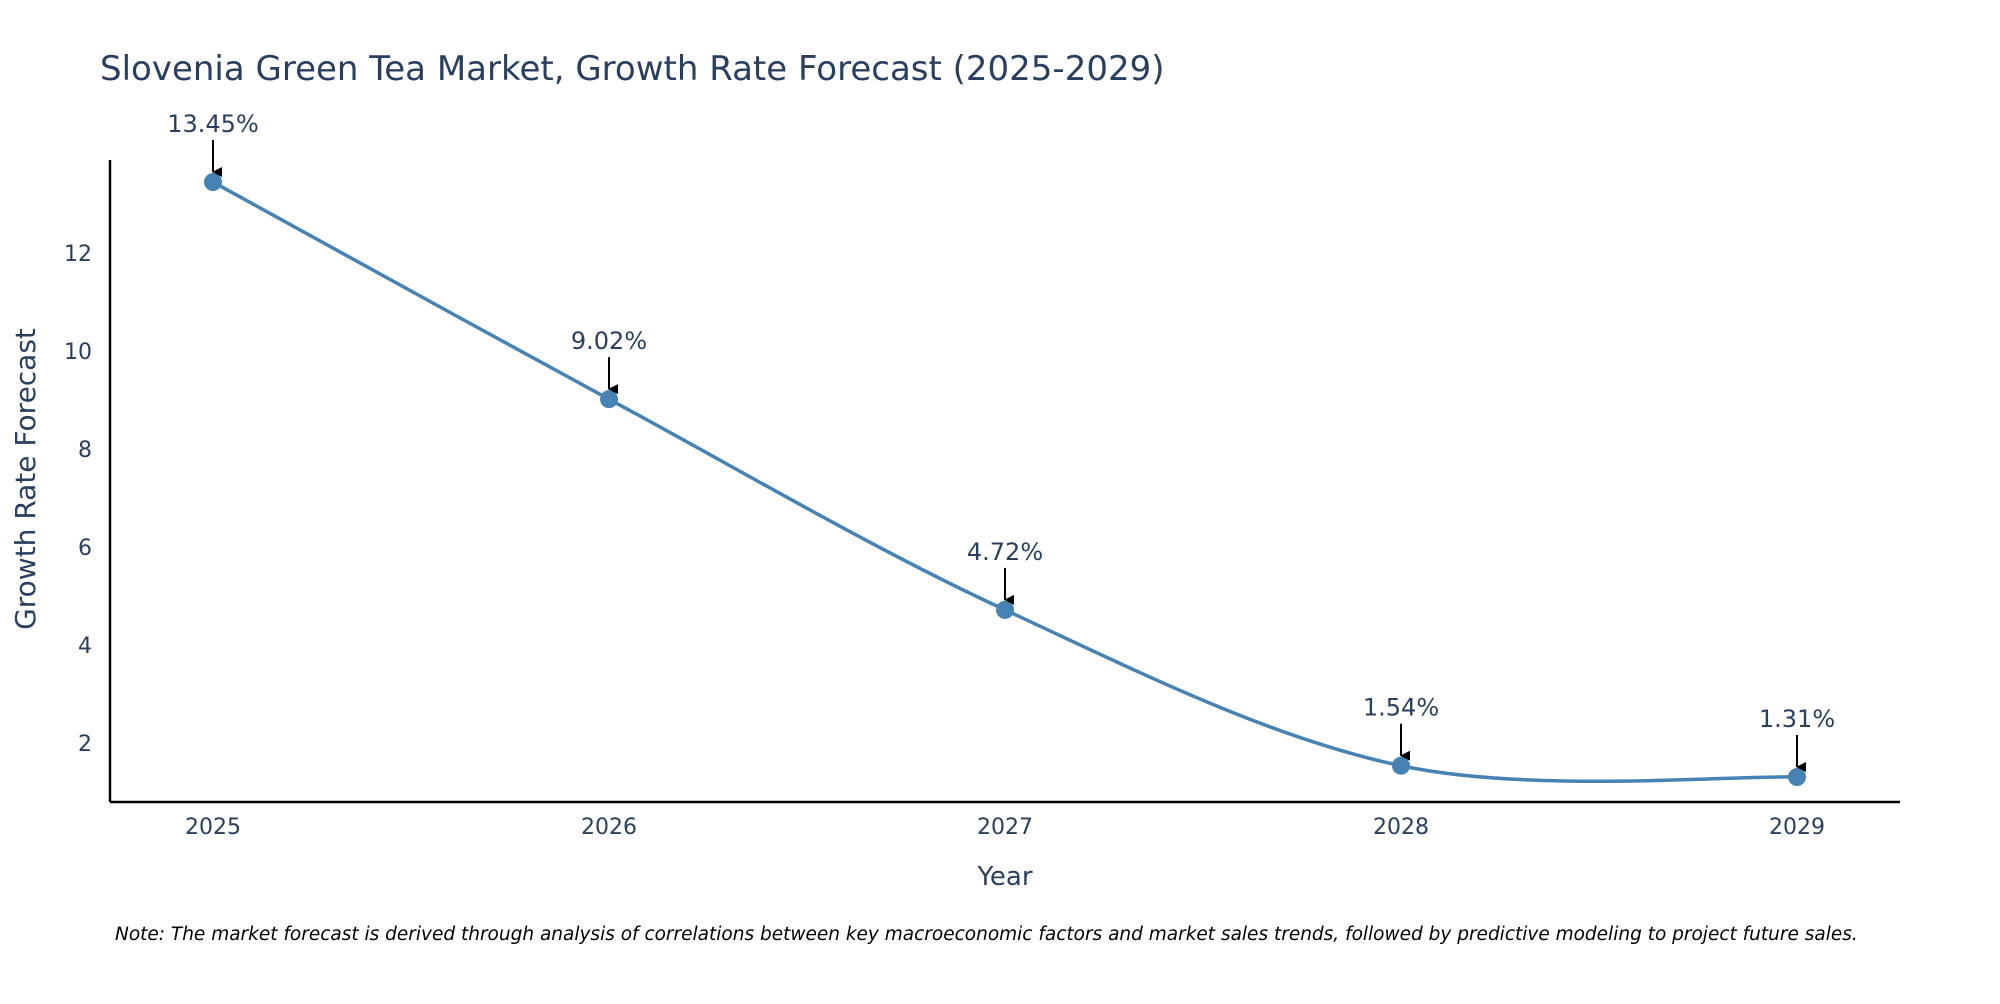 The width and height of the screenshot is (2000, 1004). Describe the element at coordinates (609, 341) in the screenshot. I see `data-label: 9.02%` at that location.